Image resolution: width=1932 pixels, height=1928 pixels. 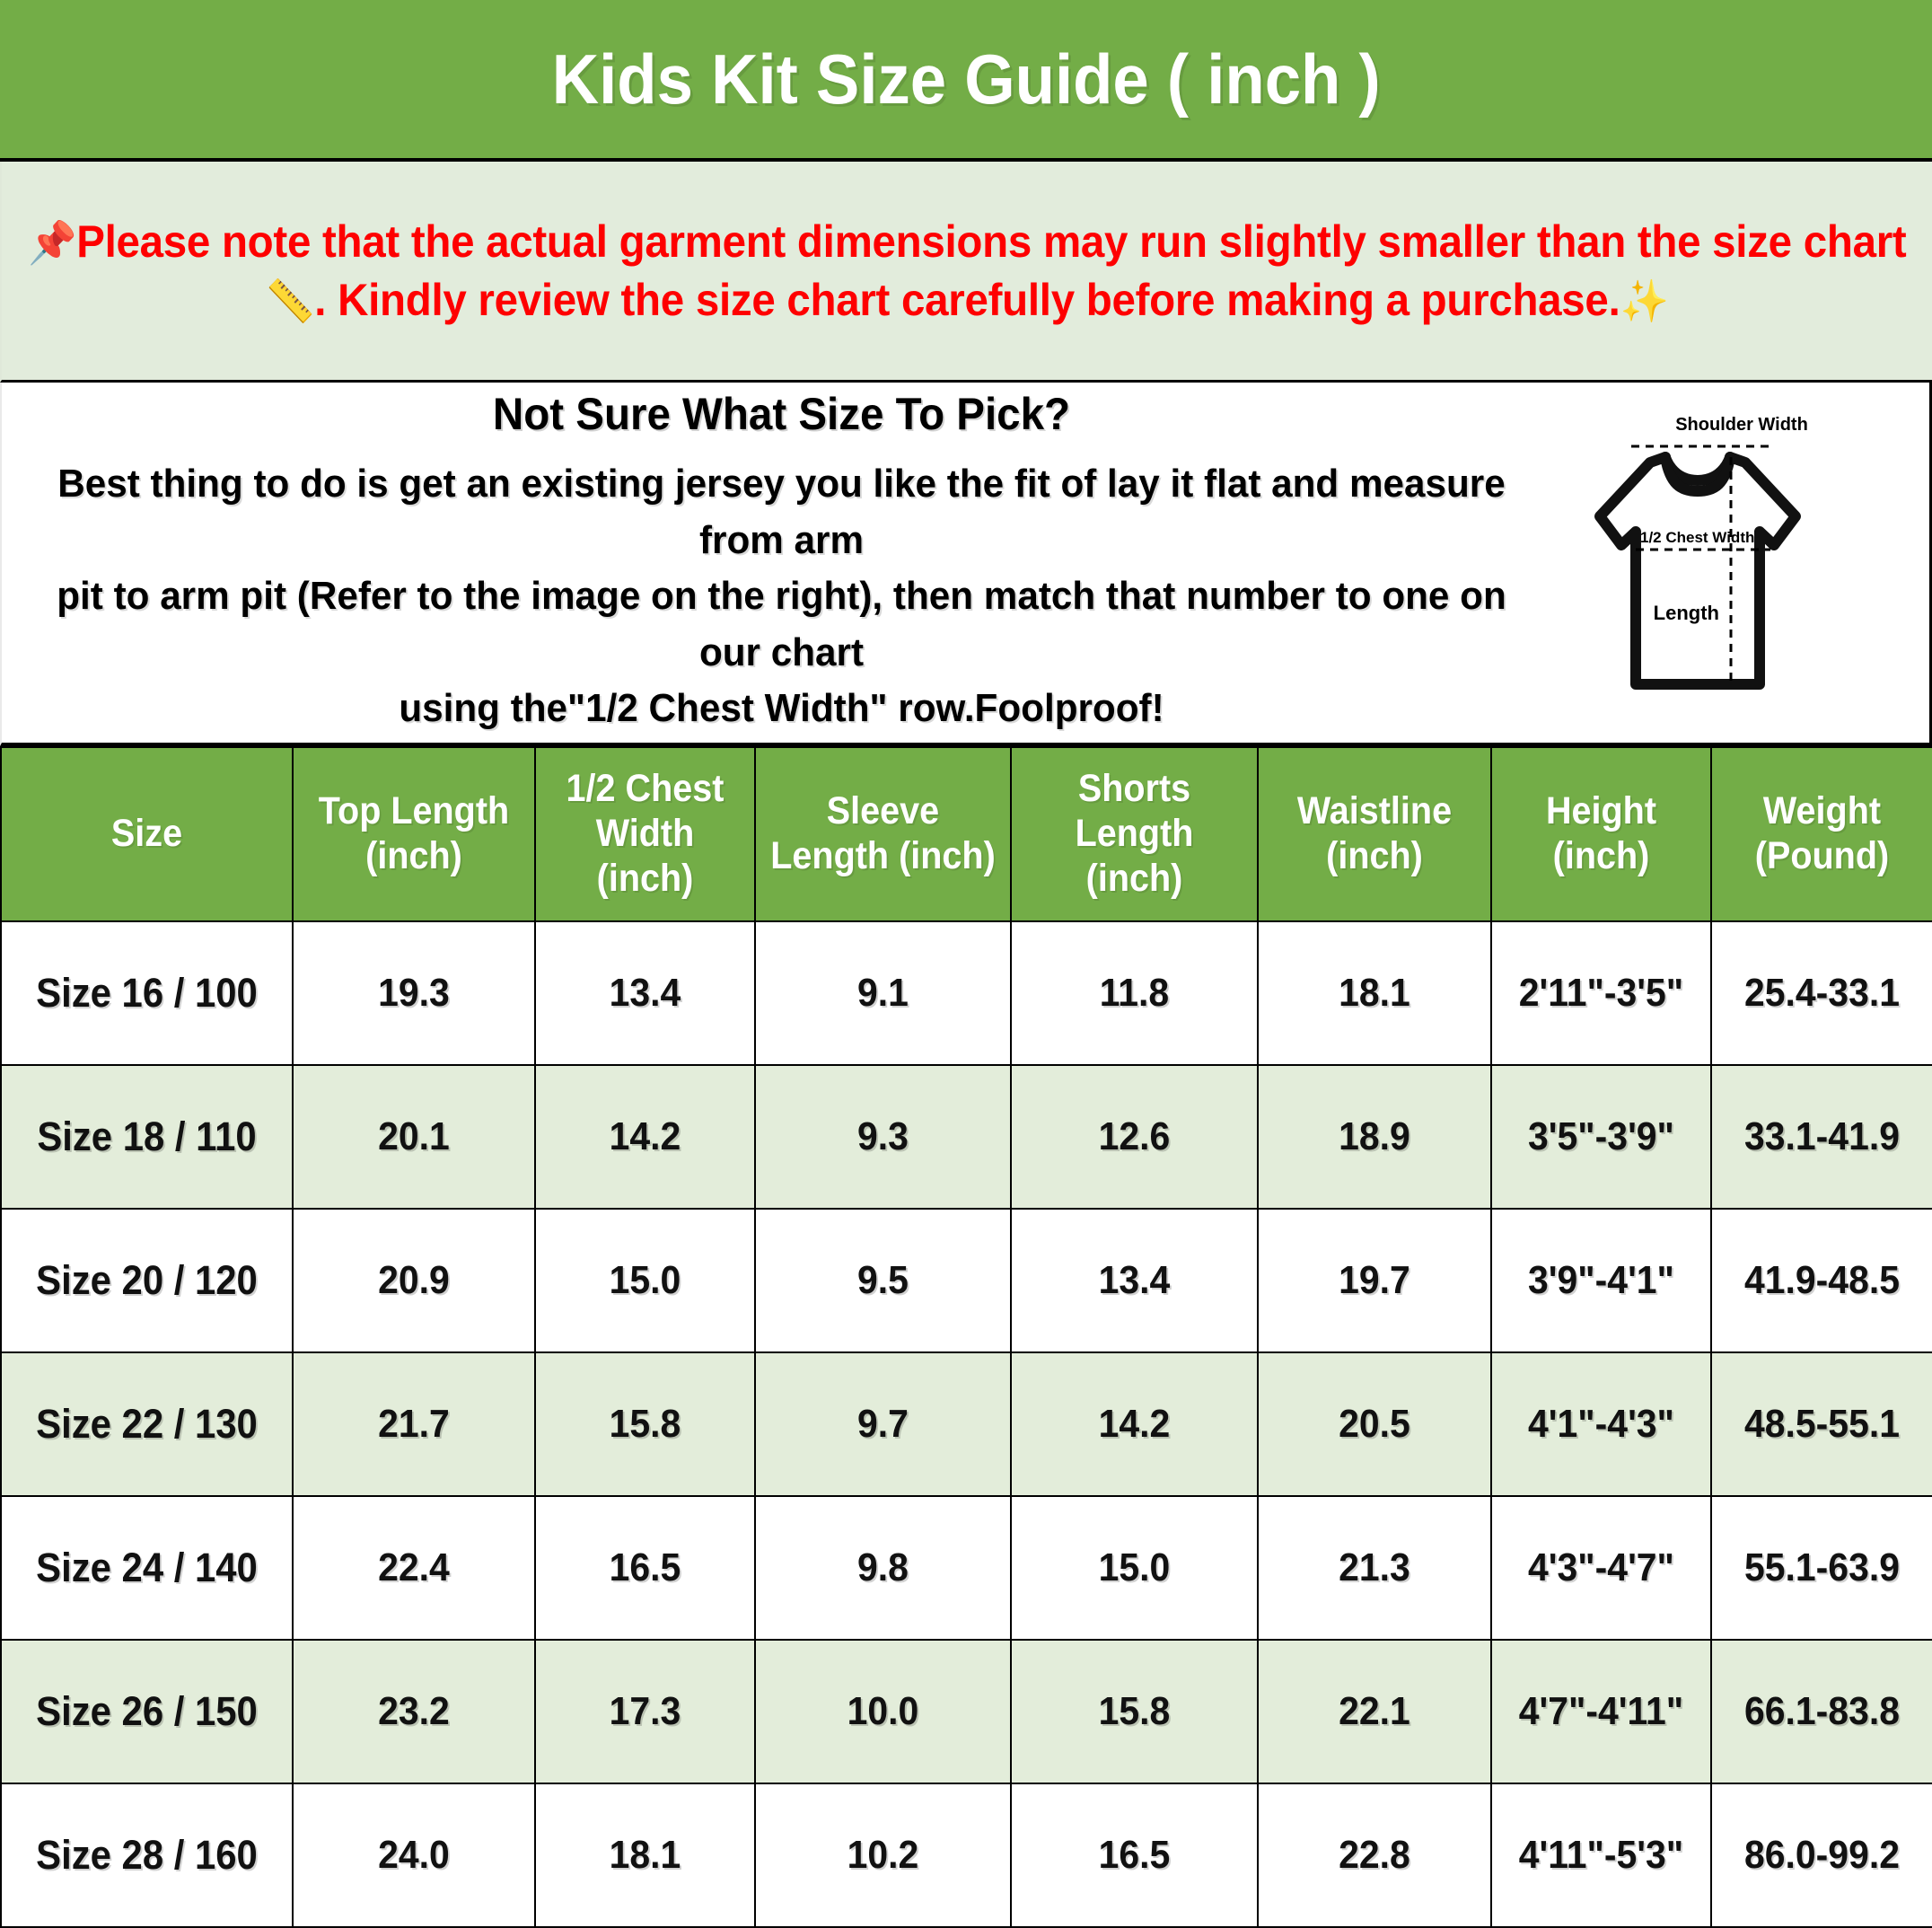 I want to click on cell-value: 22.4, so click(x=414, y=1567).